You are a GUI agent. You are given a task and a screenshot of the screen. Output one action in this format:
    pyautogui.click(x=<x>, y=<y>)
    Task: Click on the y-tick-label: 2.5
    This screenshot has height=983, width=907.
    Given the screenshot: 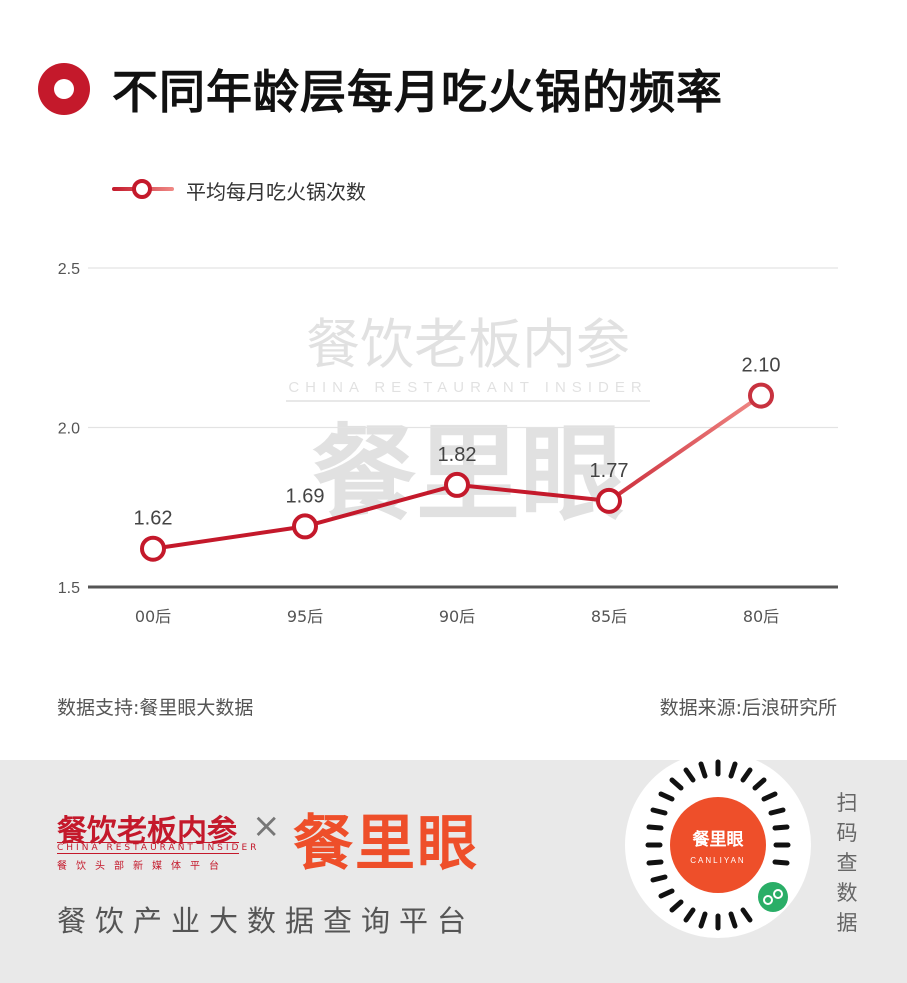 What is the action you would take?
    pyautogui.click(x=69, y=269)
    